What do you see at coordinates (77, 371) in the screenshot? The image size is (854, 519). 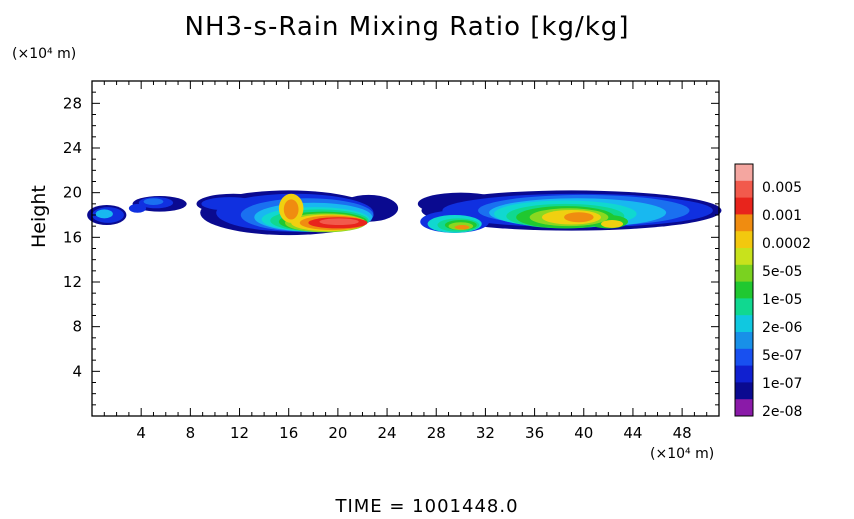 I see `y-tick-label: 4` at bounding box center [77, 371].